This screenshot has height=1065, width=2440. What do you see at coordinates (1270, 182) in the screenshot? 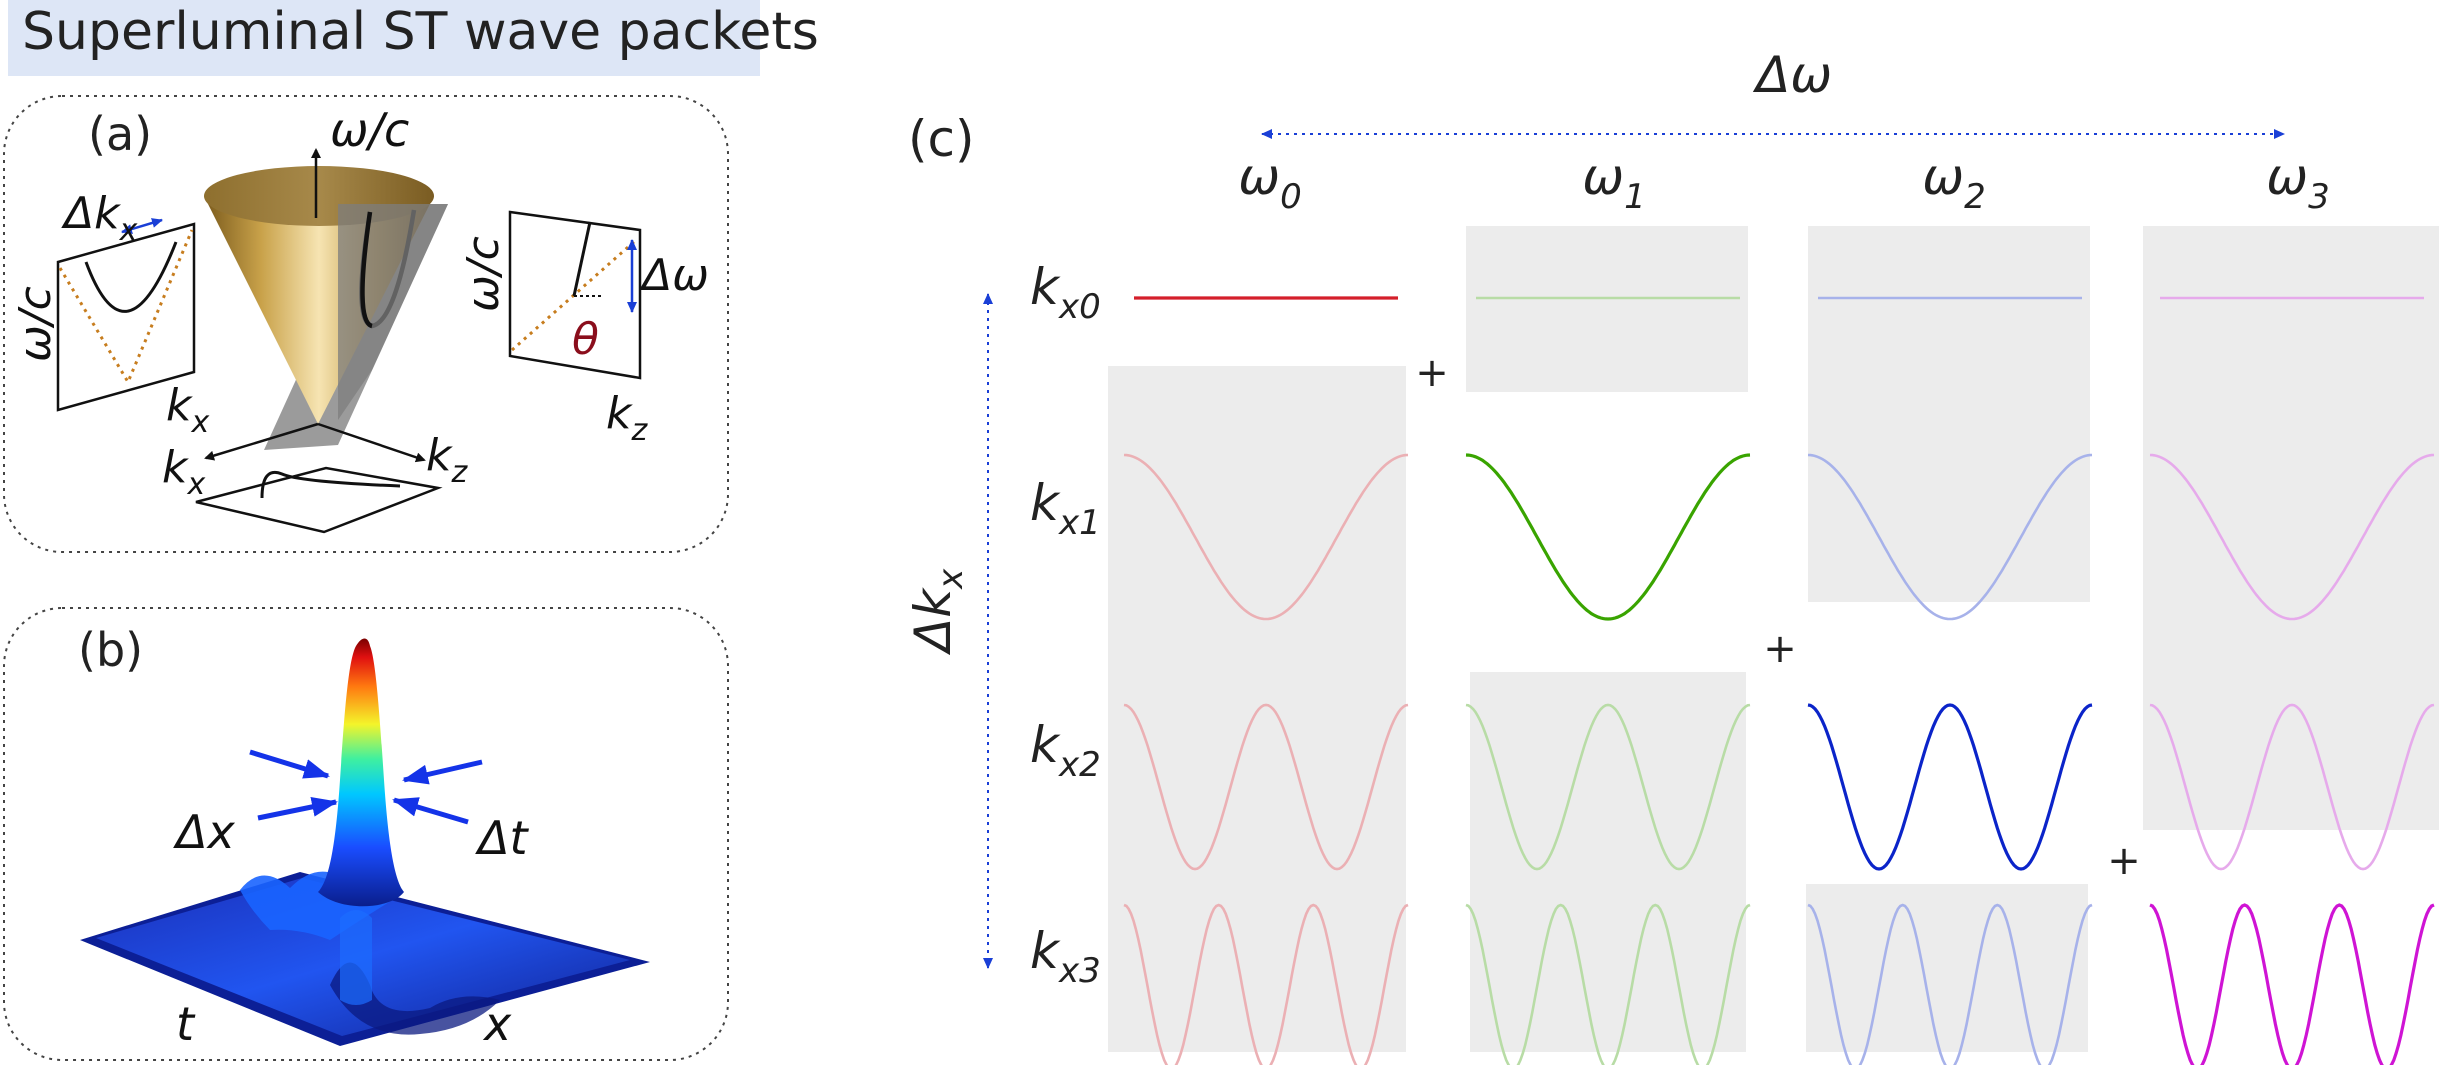
I see `column-label-0: ω0` at bounding box center [1270, 182].